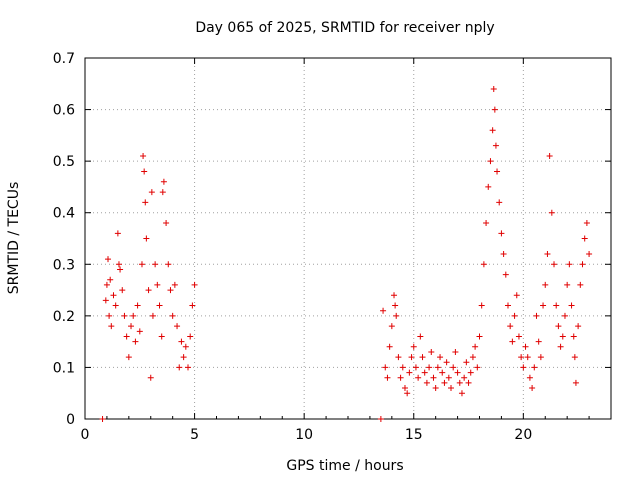 This screenshot has height=480, width=640. What do you see at coordinates (523, 435) in the screenshot?
I see `x-tick-label: 20` at bounding box center [523, 435].